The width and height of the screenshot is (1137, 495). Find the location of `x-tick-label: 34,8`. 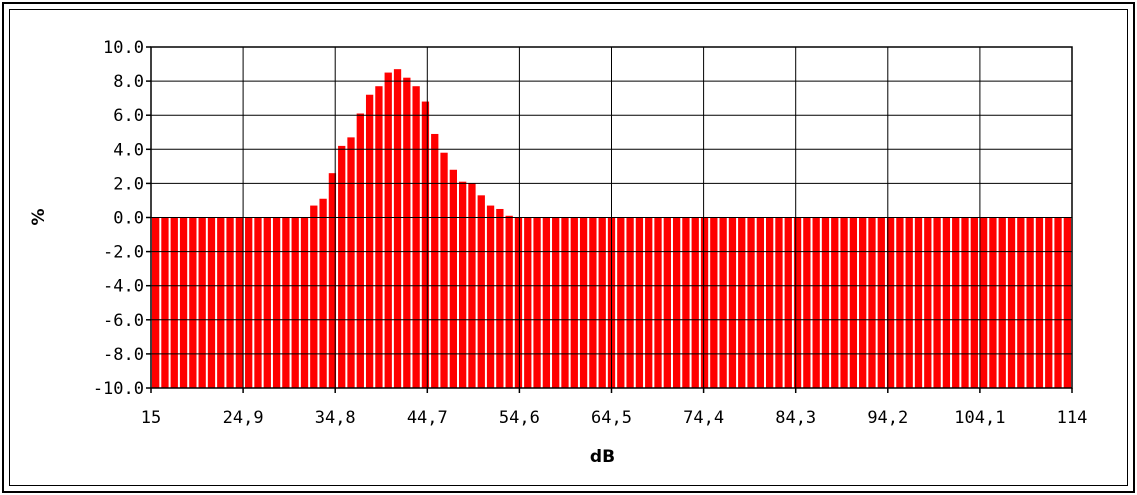

x-tick-label: 34,8 is located at coordinates (335, 418).